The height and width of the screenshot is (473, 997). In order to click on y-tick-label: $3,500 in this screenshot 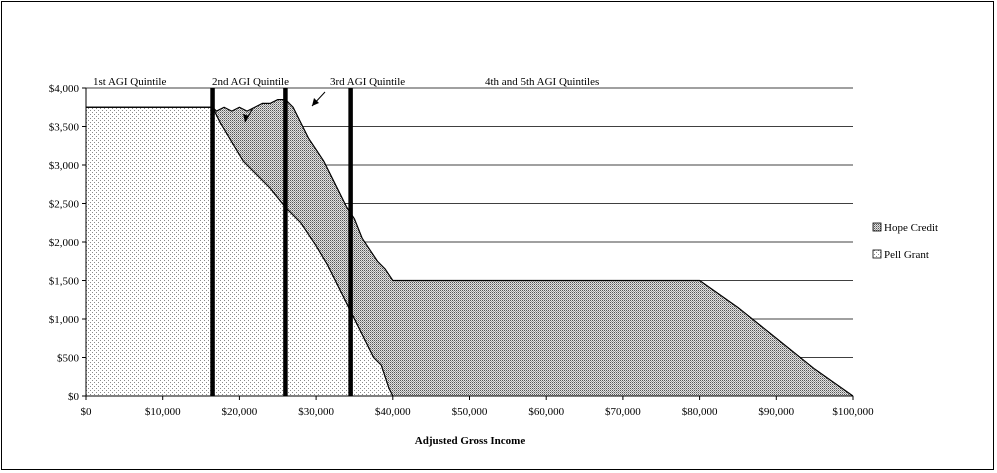, I will do `click(64, 128)`.